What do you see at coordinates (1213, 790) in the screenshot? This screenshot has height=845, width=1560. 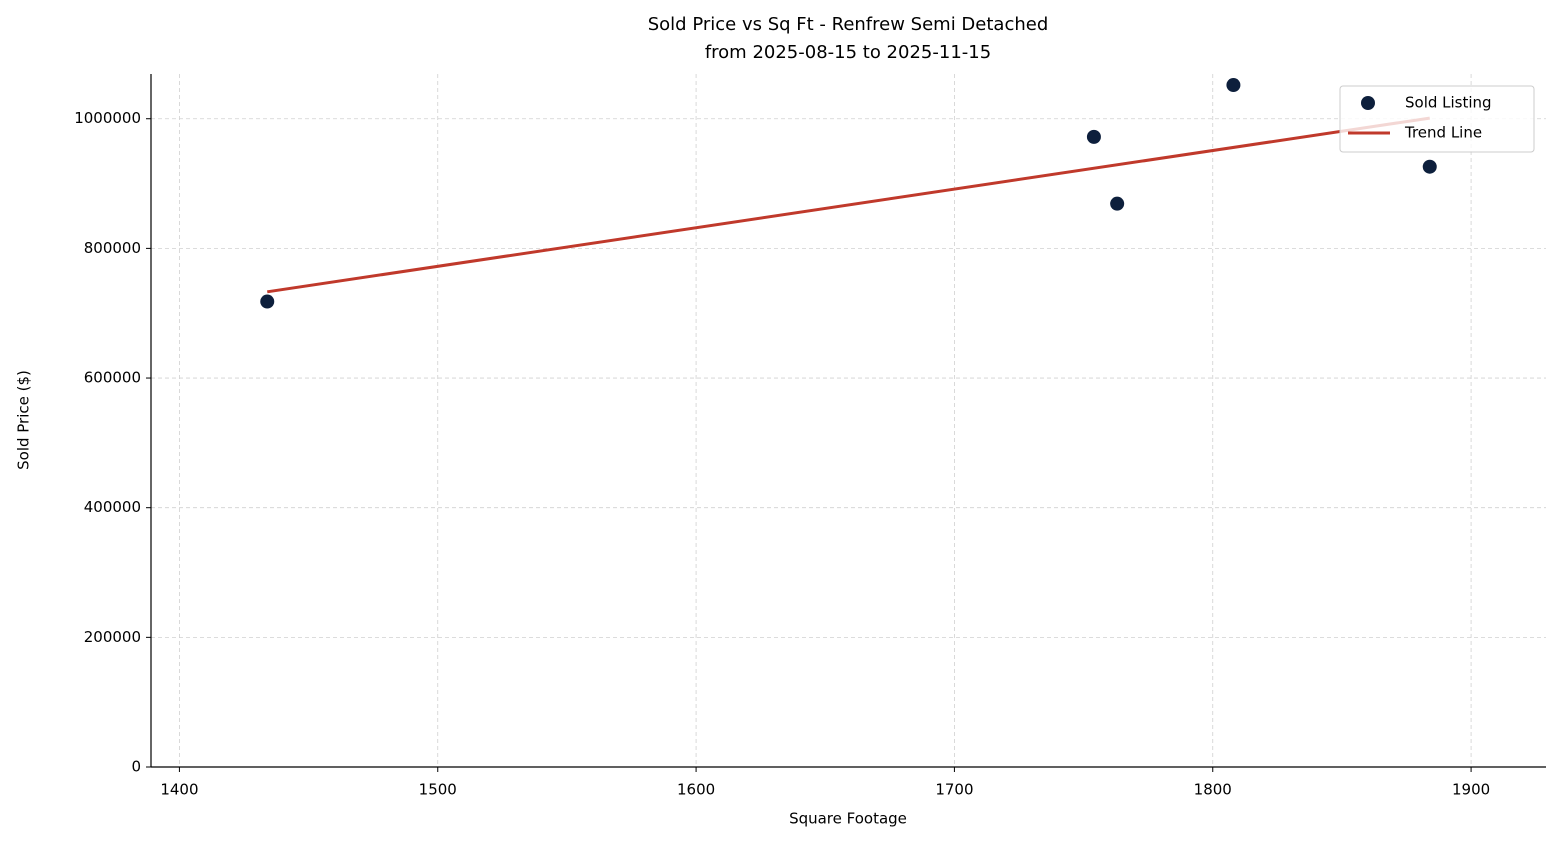 I see `x-tick-label: 1800` at bounding box center [1213, 790].